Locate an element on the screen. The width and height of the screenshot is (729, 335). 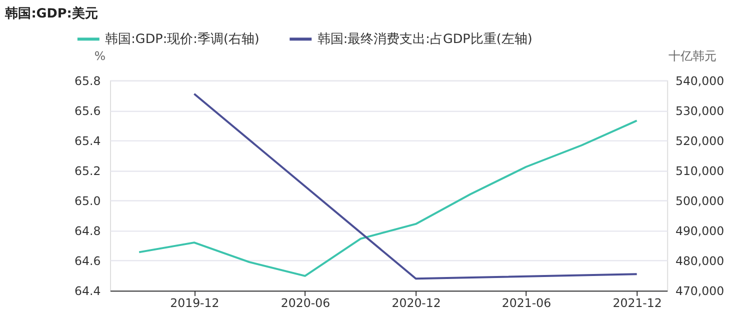
y2-tick-label: 520,000 is located at coordinates (699, 141).